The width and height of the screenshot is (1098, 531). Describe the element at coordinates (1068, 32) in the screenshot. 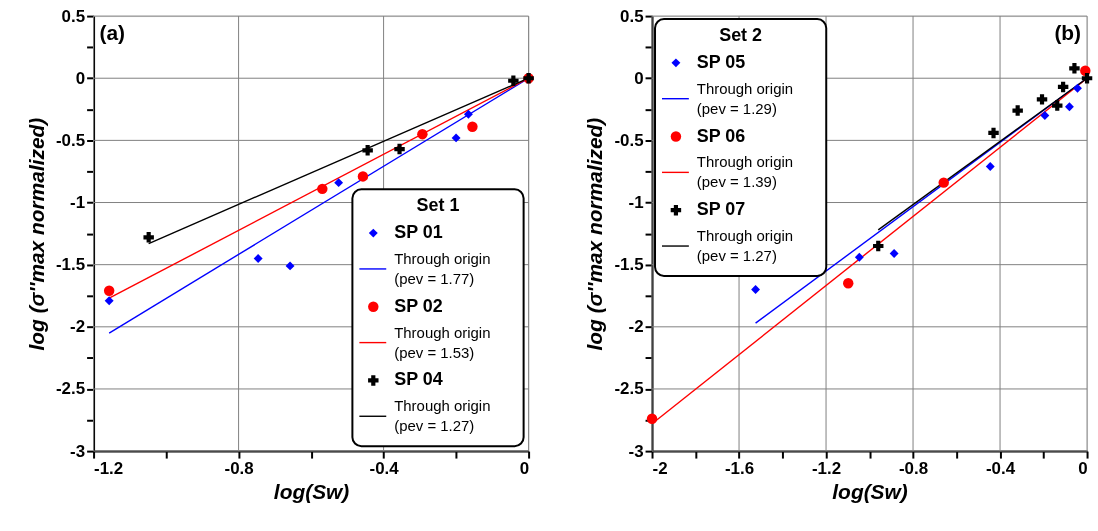

I see `annotation: (b)` at that location.